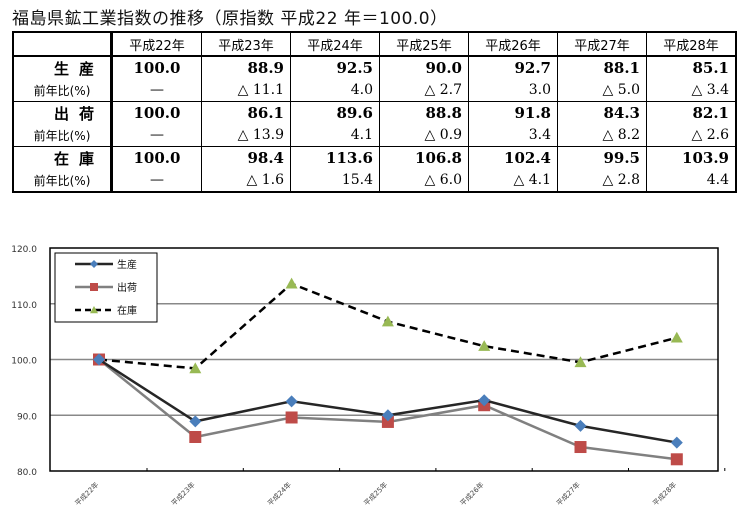  Describe the element at coordinates (24, 362) in the screenshot. I see `y-tick-label: 100.0` at that location.